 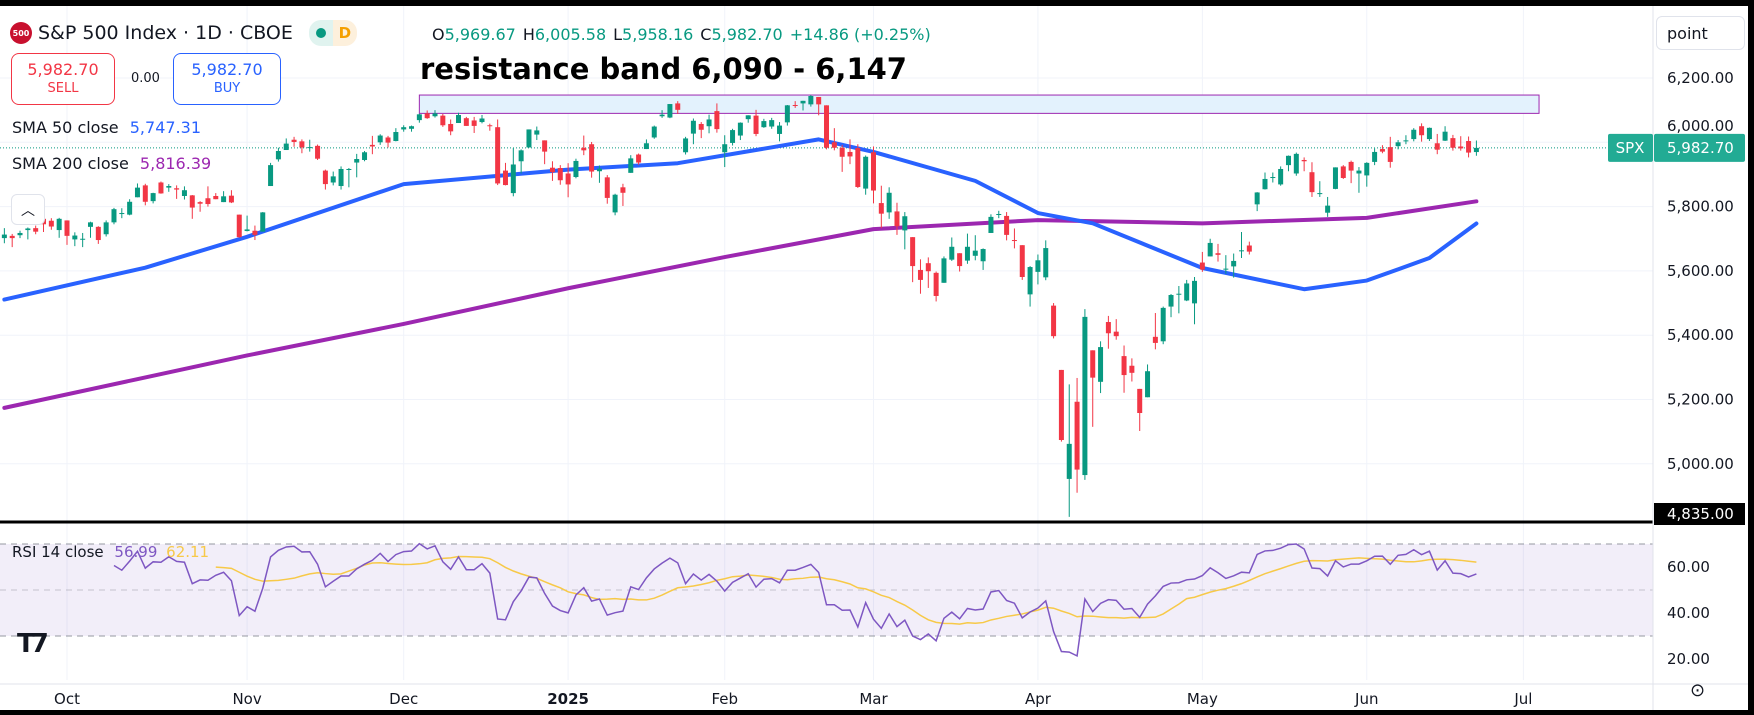 I want to click on collapse-legend-button: ︿, so click(x=28, y=209).